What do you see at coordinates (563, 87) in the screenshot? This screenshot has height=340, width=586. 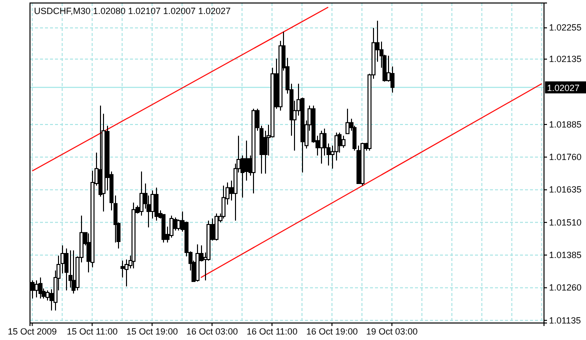 I see `ref-line-label: 1.02027` at bounding box center [563, 87].